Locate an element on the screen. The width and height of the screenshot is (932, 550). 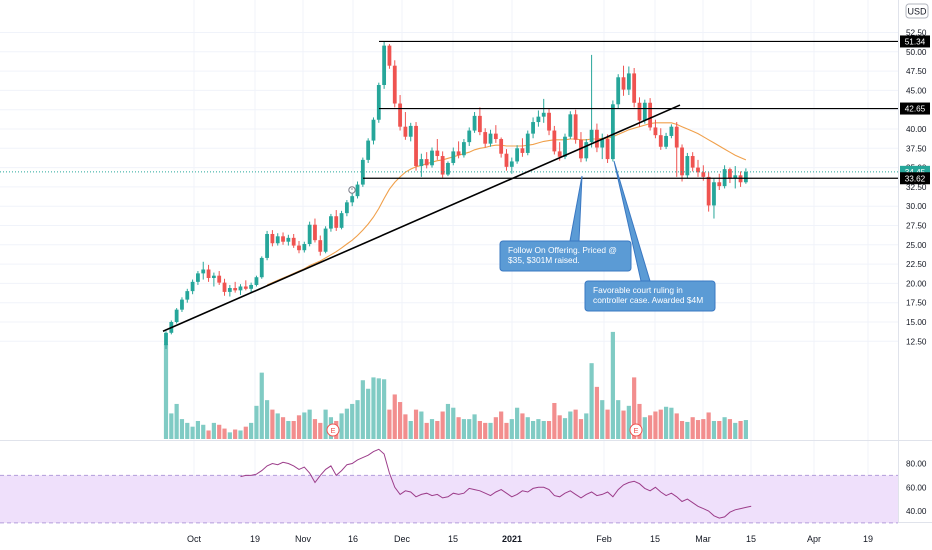
axis-price-label: 33.62 is located at coordinates (915, 178).